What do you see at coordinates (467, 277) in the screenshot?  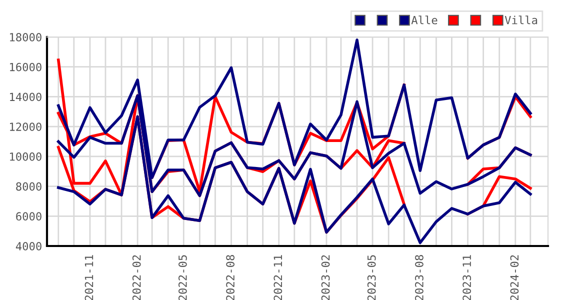 I see `x-tick-label: 2023-11` at bounding box center [467, 277].